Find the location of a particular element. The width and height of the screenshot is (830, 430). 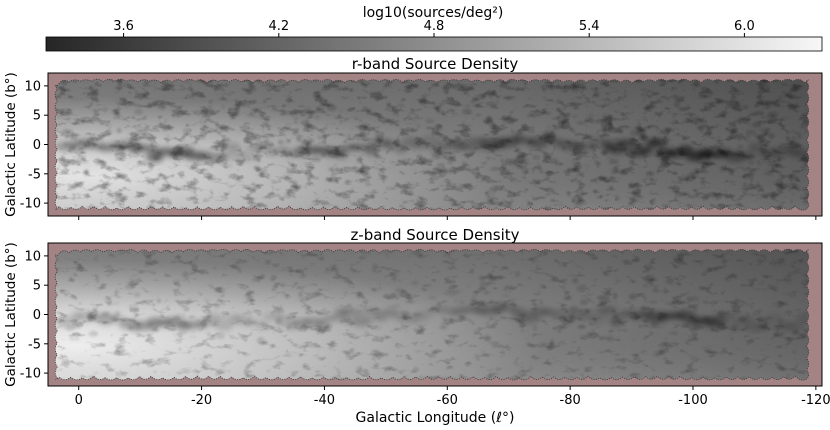

panel-title: z-band Source Density is located at coordinates (434, 235).